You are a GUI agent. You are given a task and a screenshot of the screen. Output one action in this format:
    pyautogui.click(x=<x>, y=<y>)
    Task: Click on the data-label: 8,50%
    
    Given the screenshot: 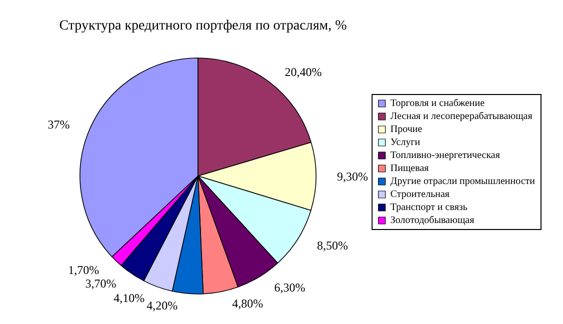 What is the action you would take?
    pyautogui.click(x=332, y=245)
    